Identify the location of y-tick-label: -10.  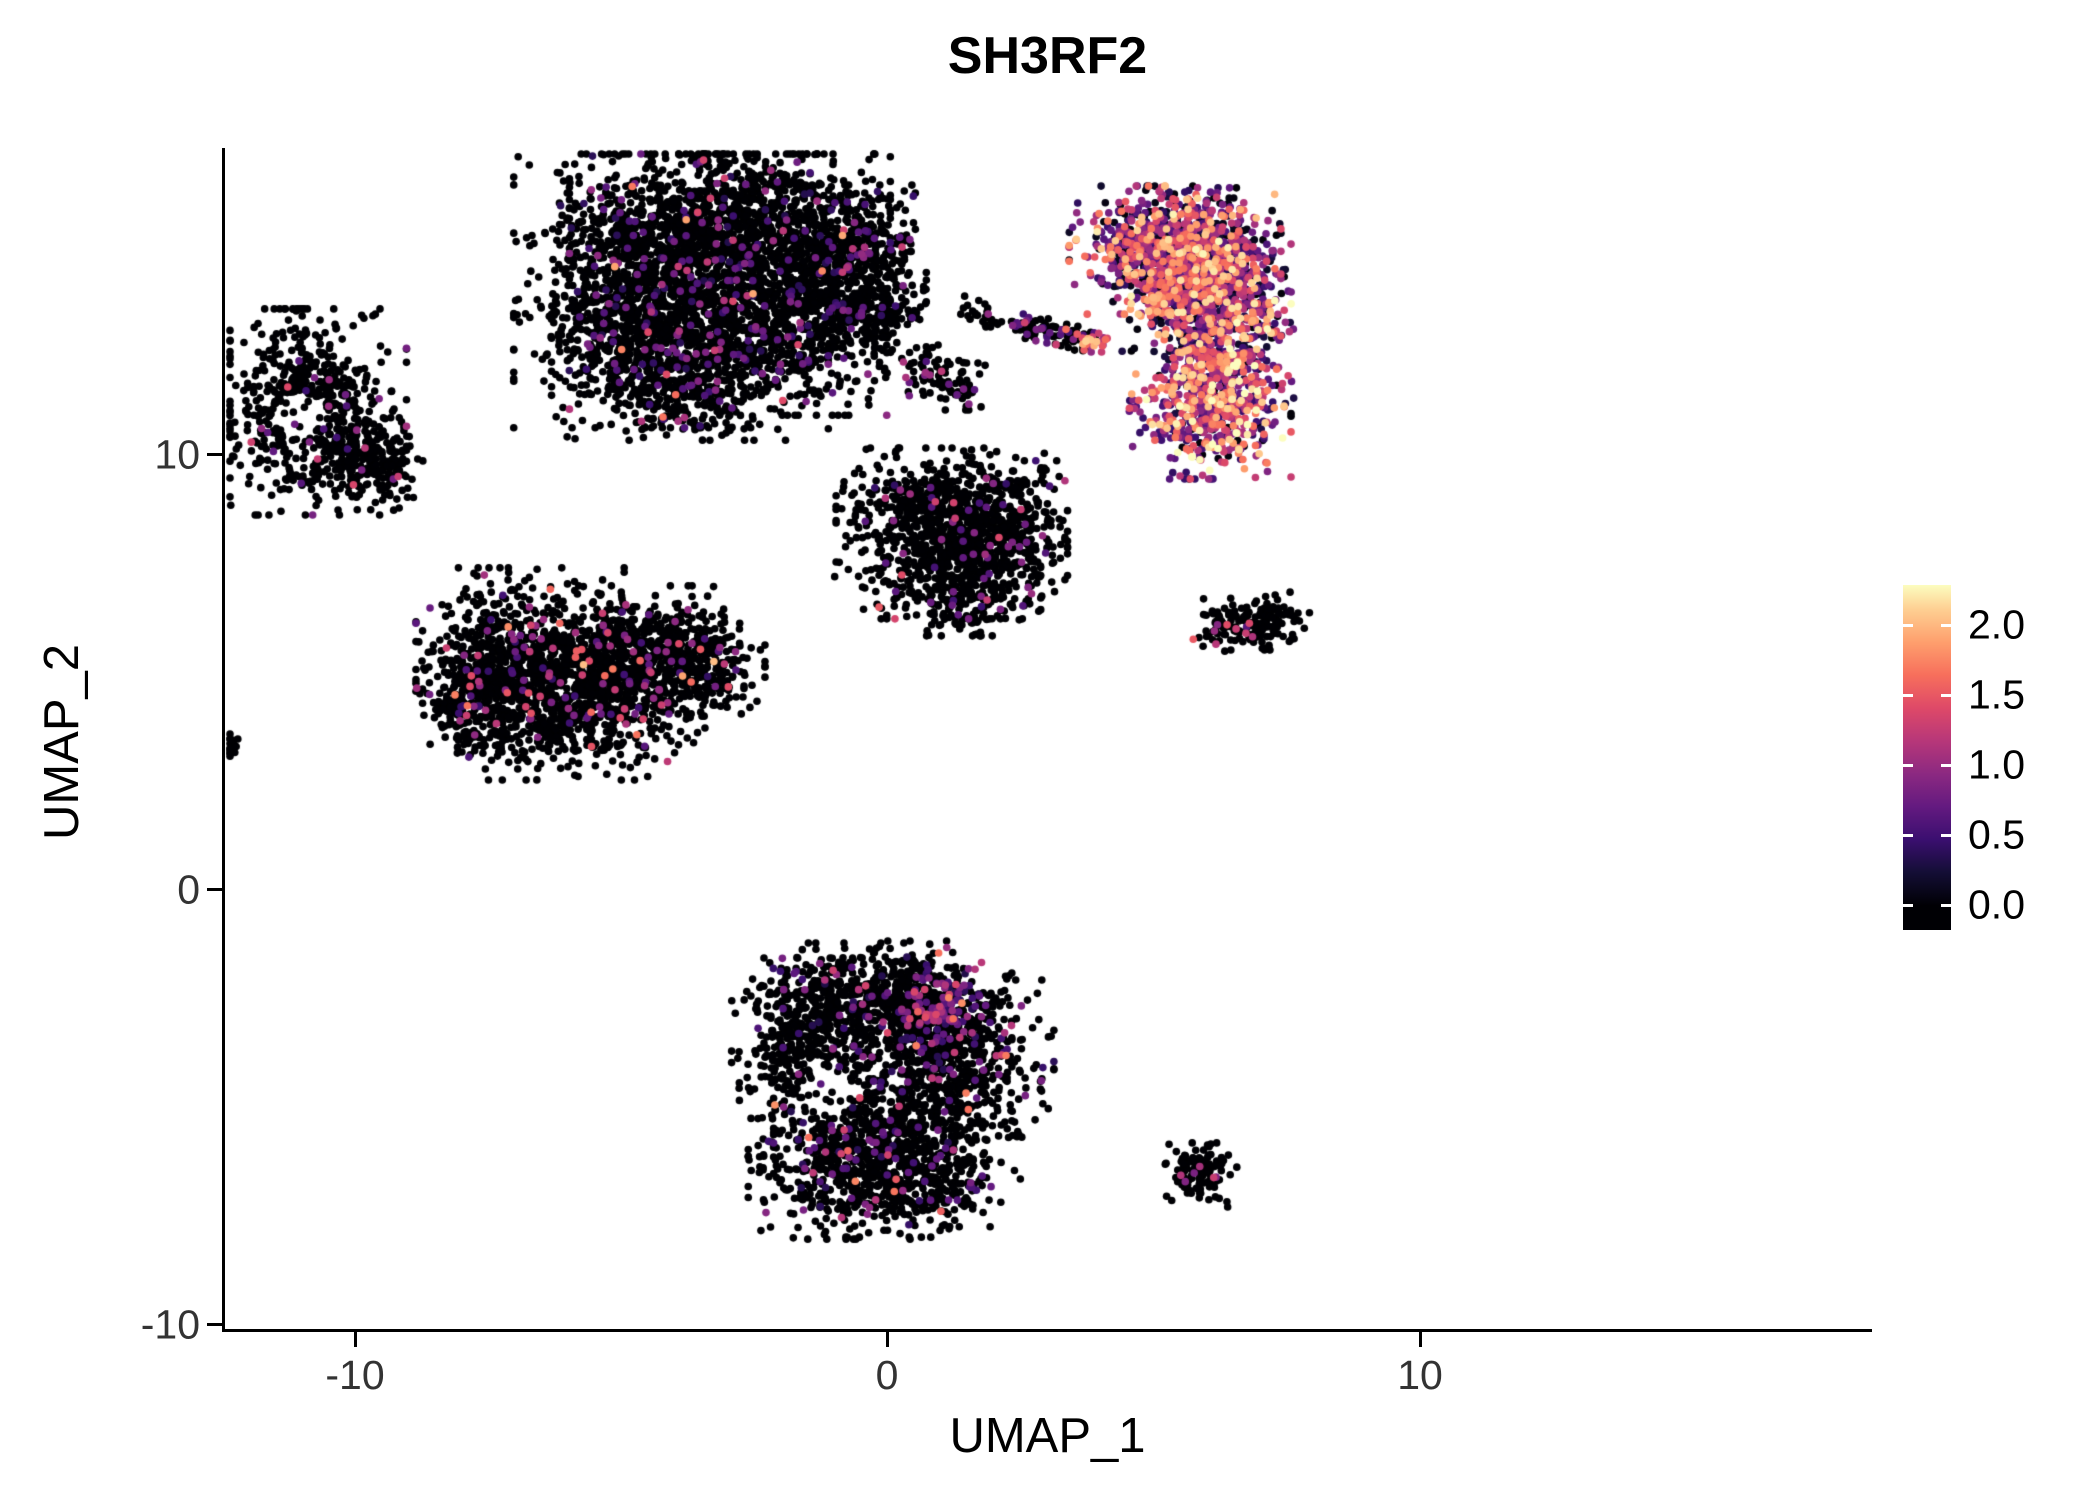
(170, 1324).